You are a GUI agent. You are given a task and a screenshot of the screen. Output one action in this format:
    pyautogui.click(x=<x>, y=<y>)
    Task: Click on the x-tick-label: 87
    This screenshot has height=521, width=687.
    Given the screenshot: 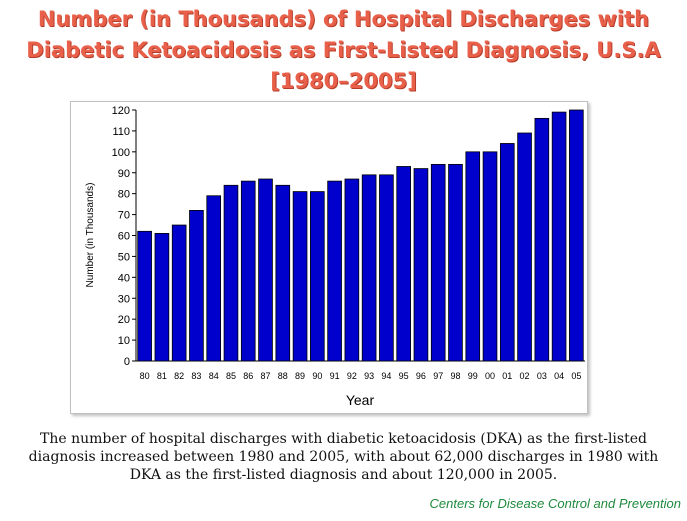 What is the action you would take?
    pyautogui.click(x=266, y=376)
    